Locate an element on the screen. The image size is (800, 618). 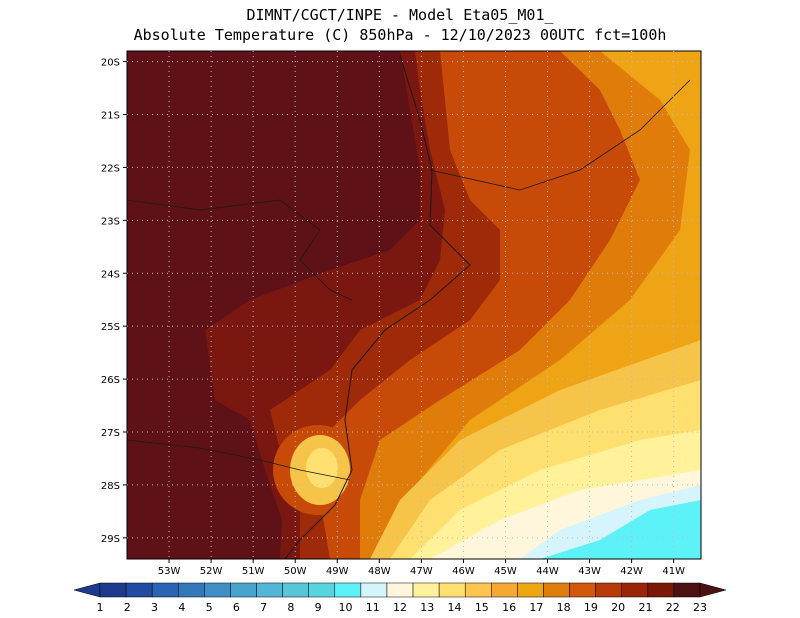
lon-label: 51W is located at coordinates (253, 571).